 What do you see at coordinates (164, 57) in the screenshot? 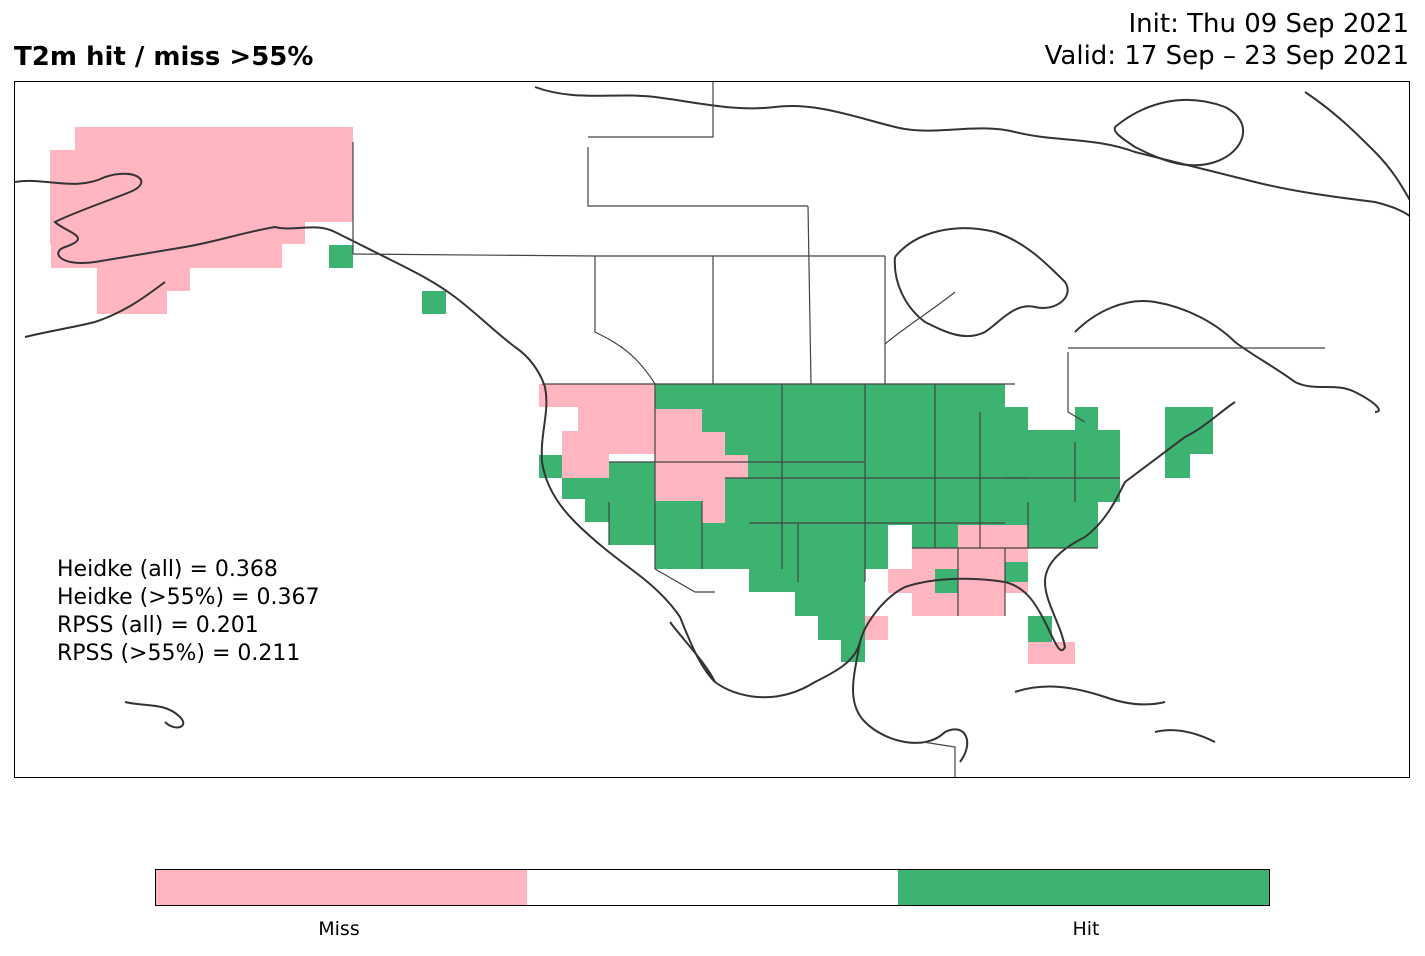
I see `map-title: T2m hit / miss >55%` at bounding box center [164, 57].